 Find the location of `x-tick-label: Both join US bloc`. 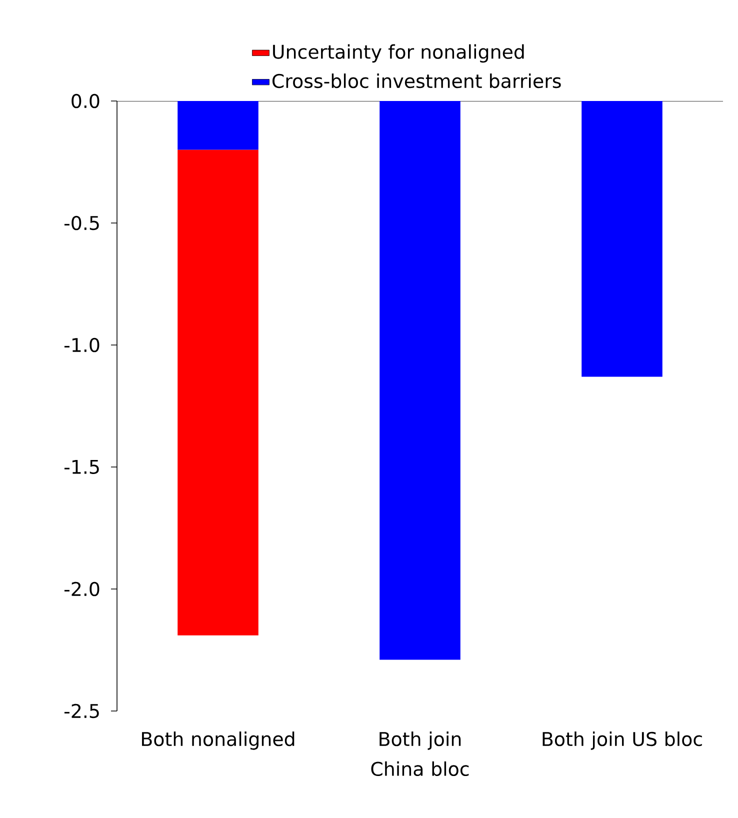

x-tick-label: Both join US bloc is located at coordinates (622, 741).